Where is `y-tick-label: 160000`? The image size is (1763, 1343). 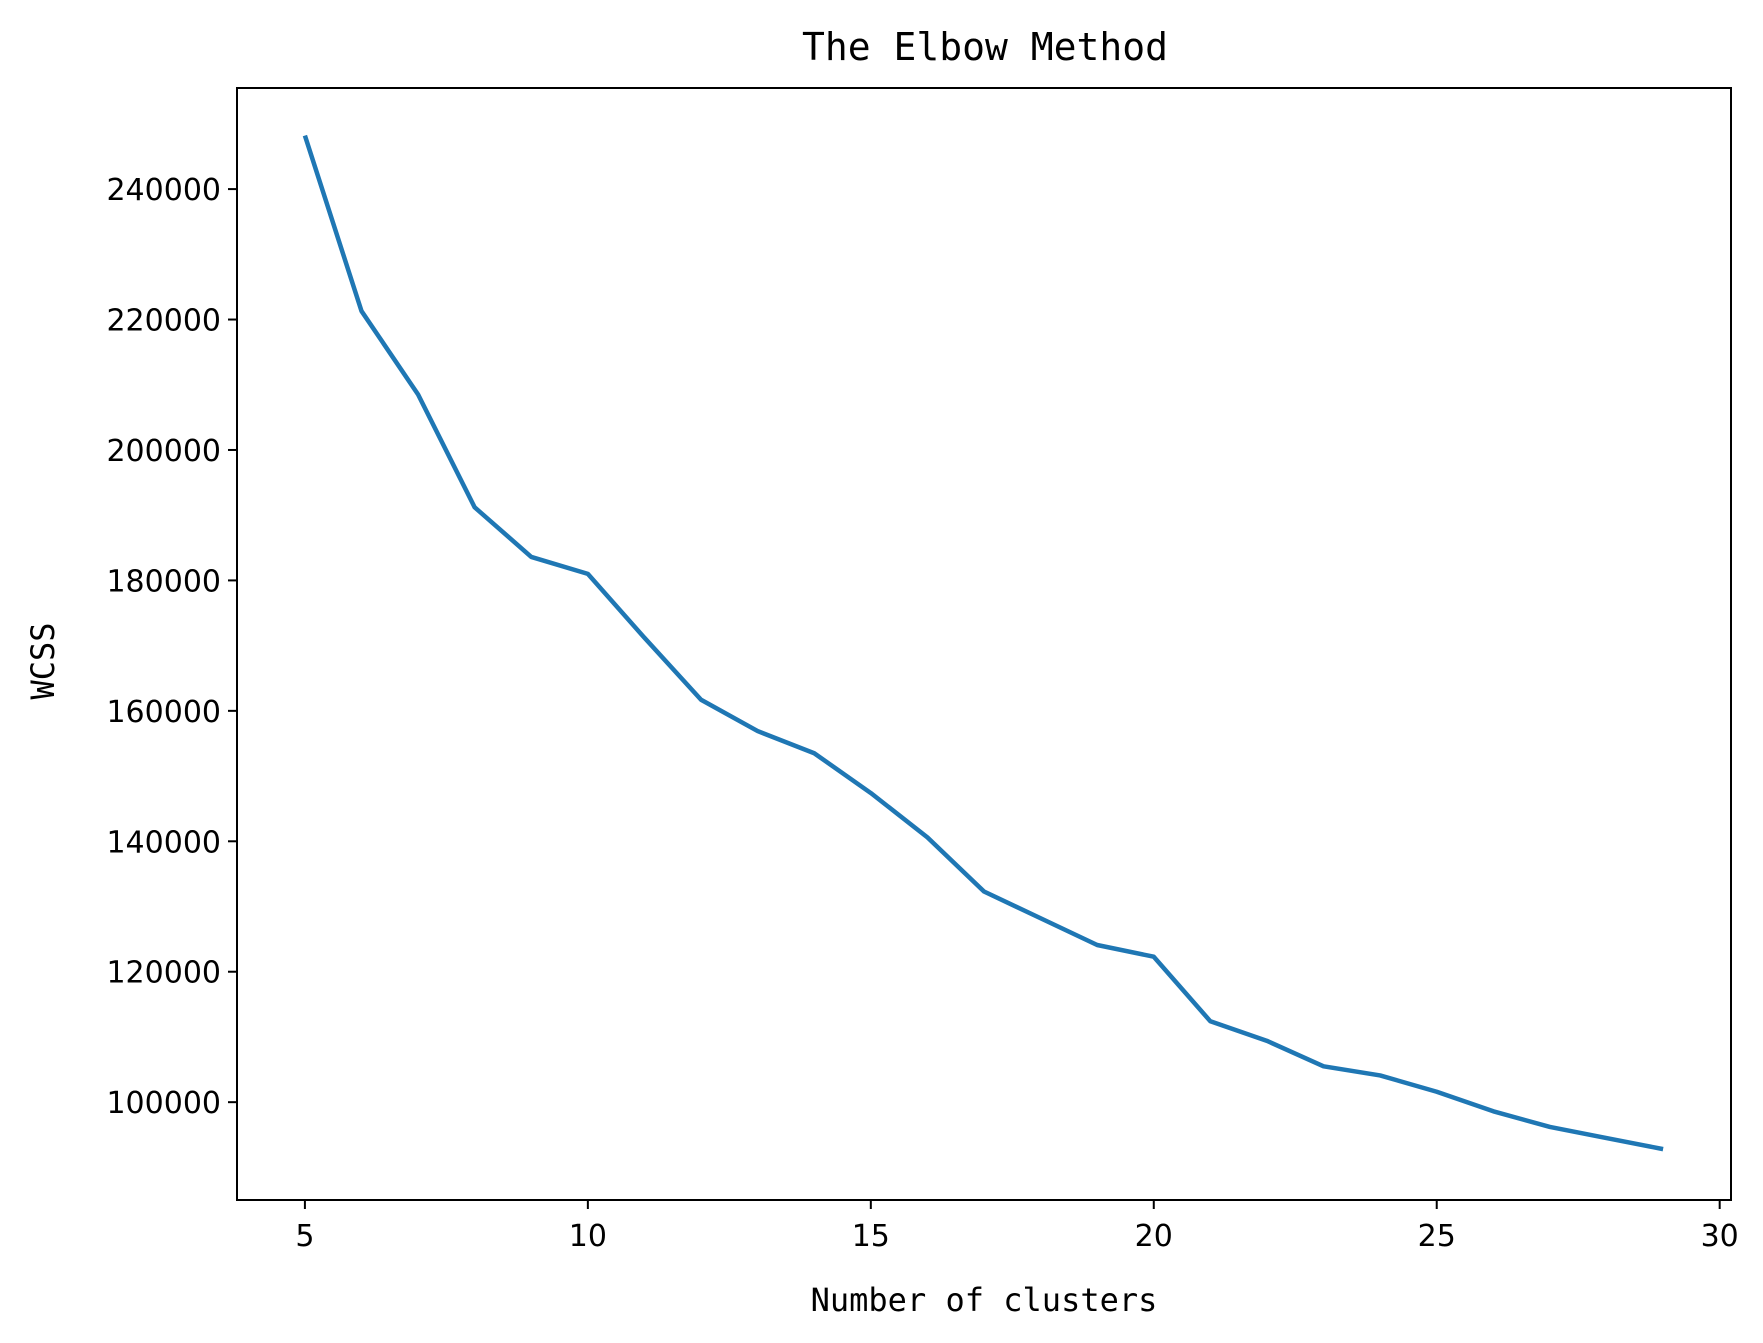 y-tick-label: 160000 is located at coordinates (163, 712).